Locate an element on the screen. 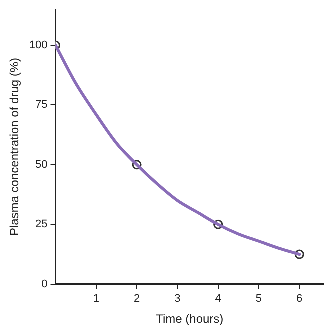  x-tick-label: 5 is located at coordinates (259, 299).